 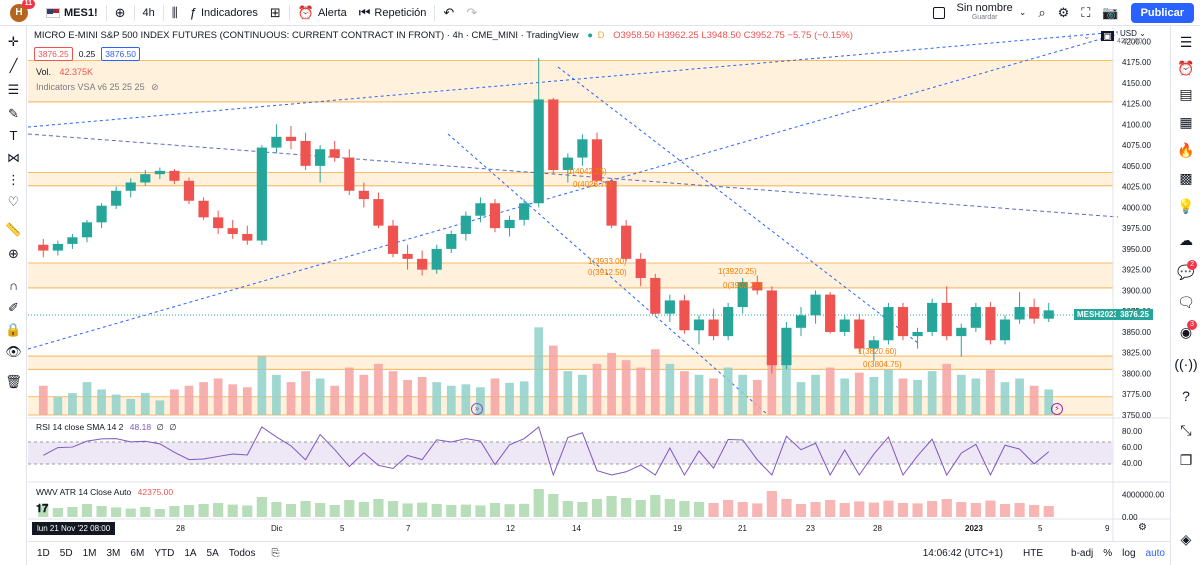 What do you see at coordinates (72, 13) in the screenshot?
I see `symbol-search: MES1!` at bounding box center [72, 13].